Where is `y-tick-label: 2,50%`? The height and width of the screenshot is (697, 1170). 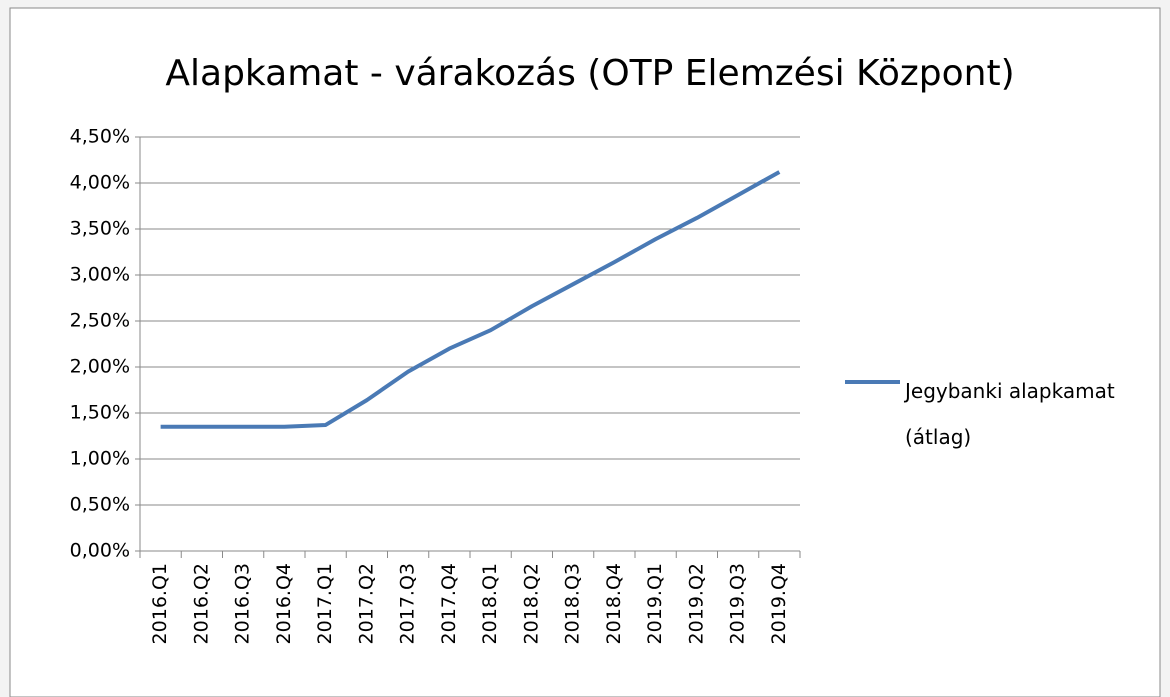
y-tick-label: 2,50% is located at coordinates (100, 321).